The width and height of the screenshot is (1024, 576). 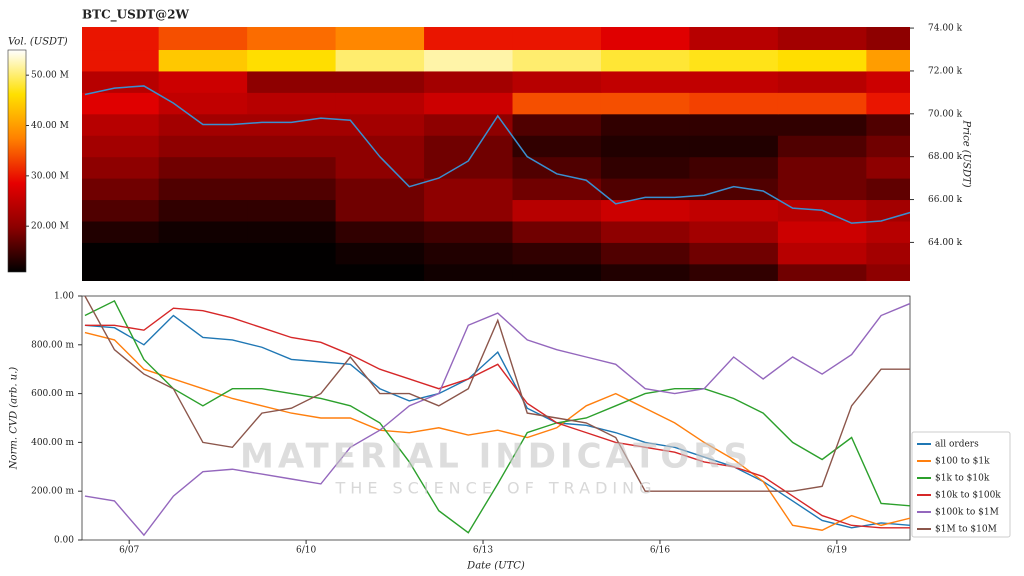 I want to click on y-tick-label: 0.00, so click(x=64, y=541).